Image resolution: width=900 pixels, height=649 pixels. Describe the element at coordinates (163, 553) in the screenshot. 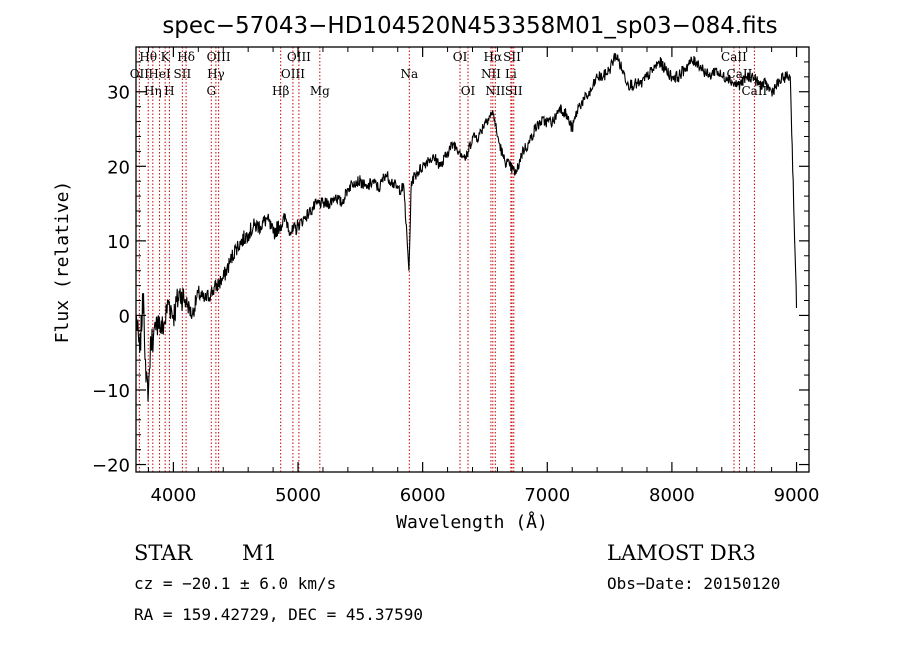

I see `object-class: STAR` at that location.